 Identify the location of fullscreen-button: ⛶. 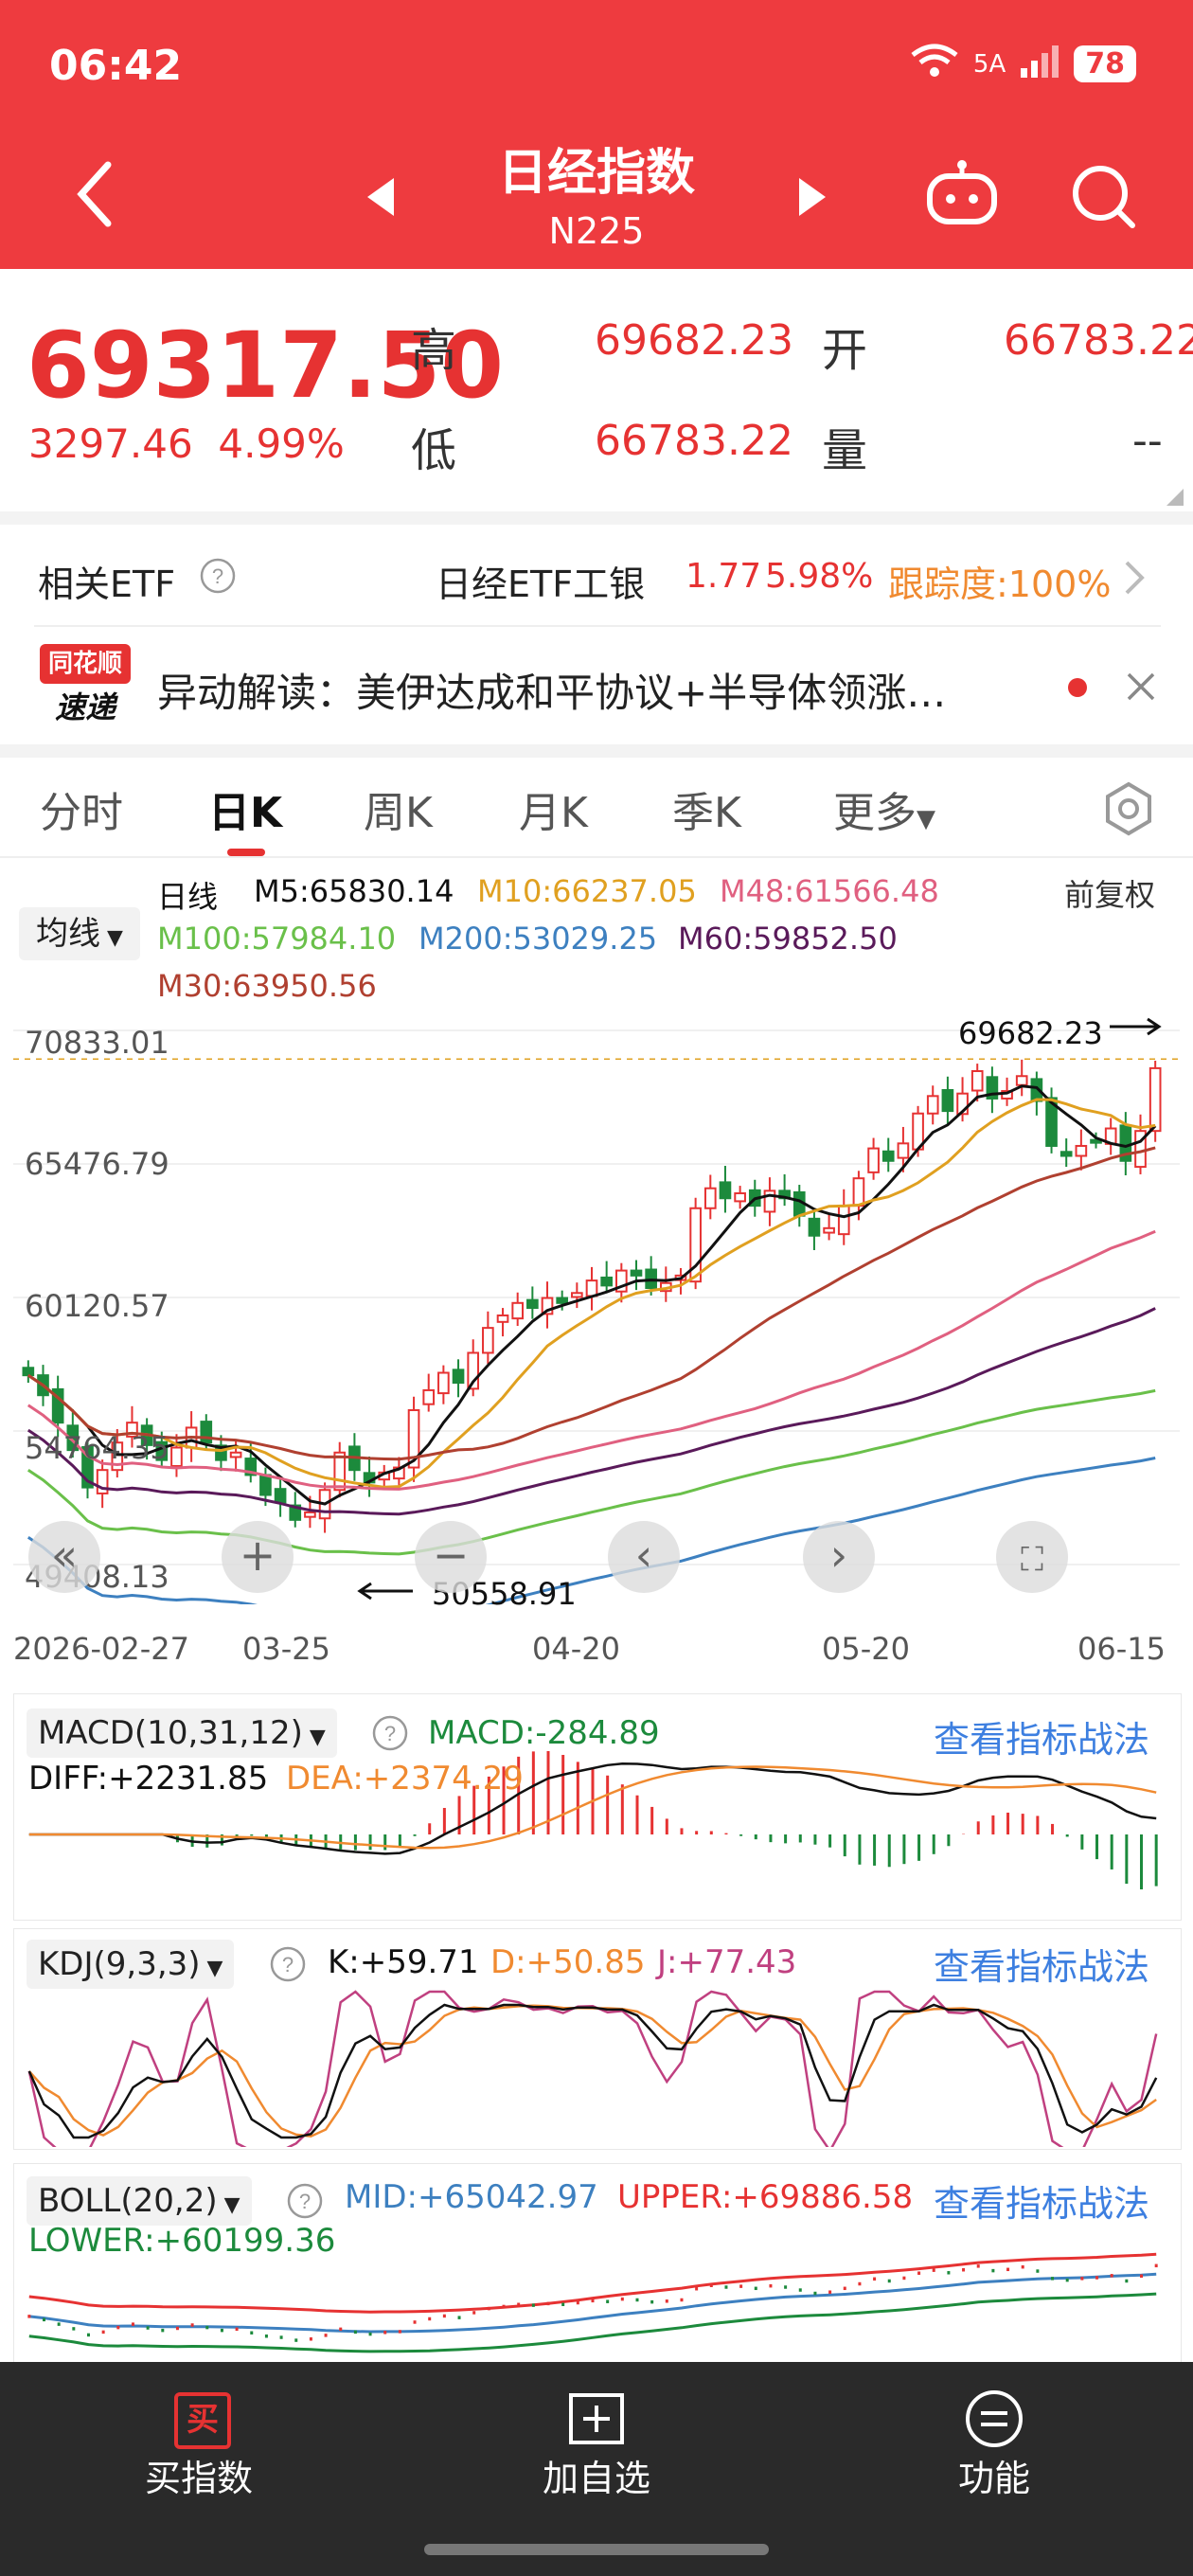
(1032, 1557).